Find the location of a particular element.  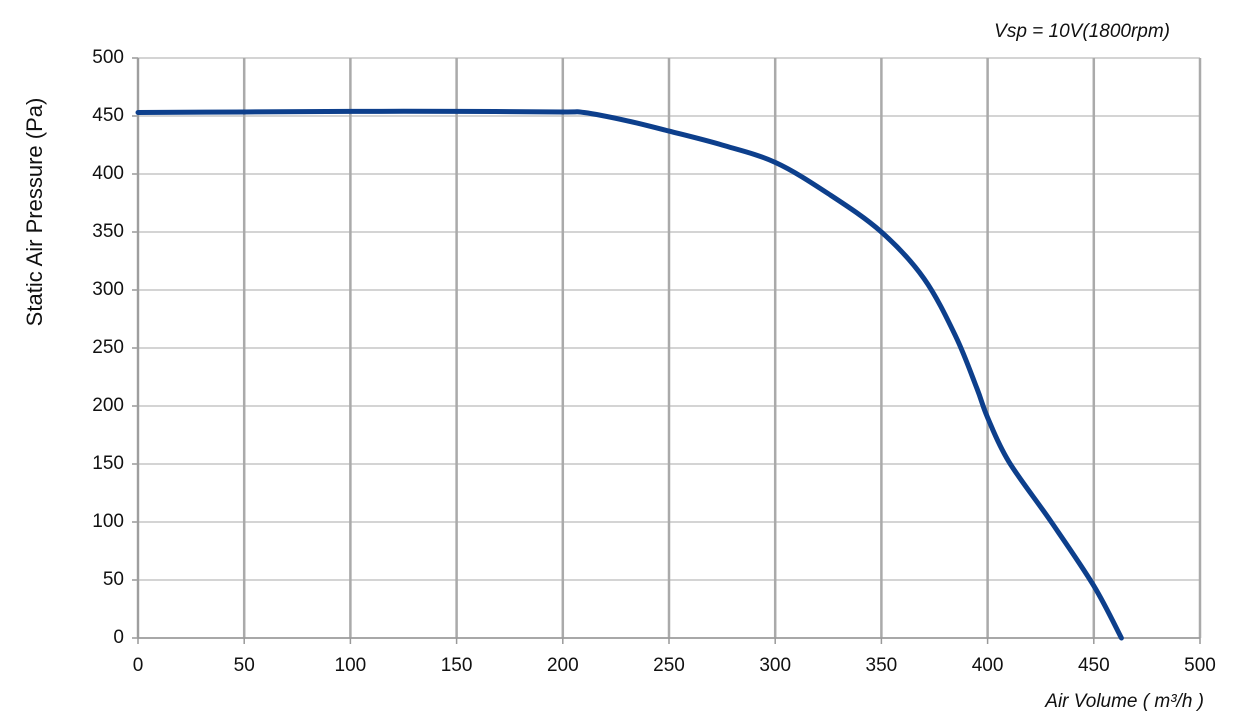

y-tick-label: 400 is located at coordinates (108, 173).